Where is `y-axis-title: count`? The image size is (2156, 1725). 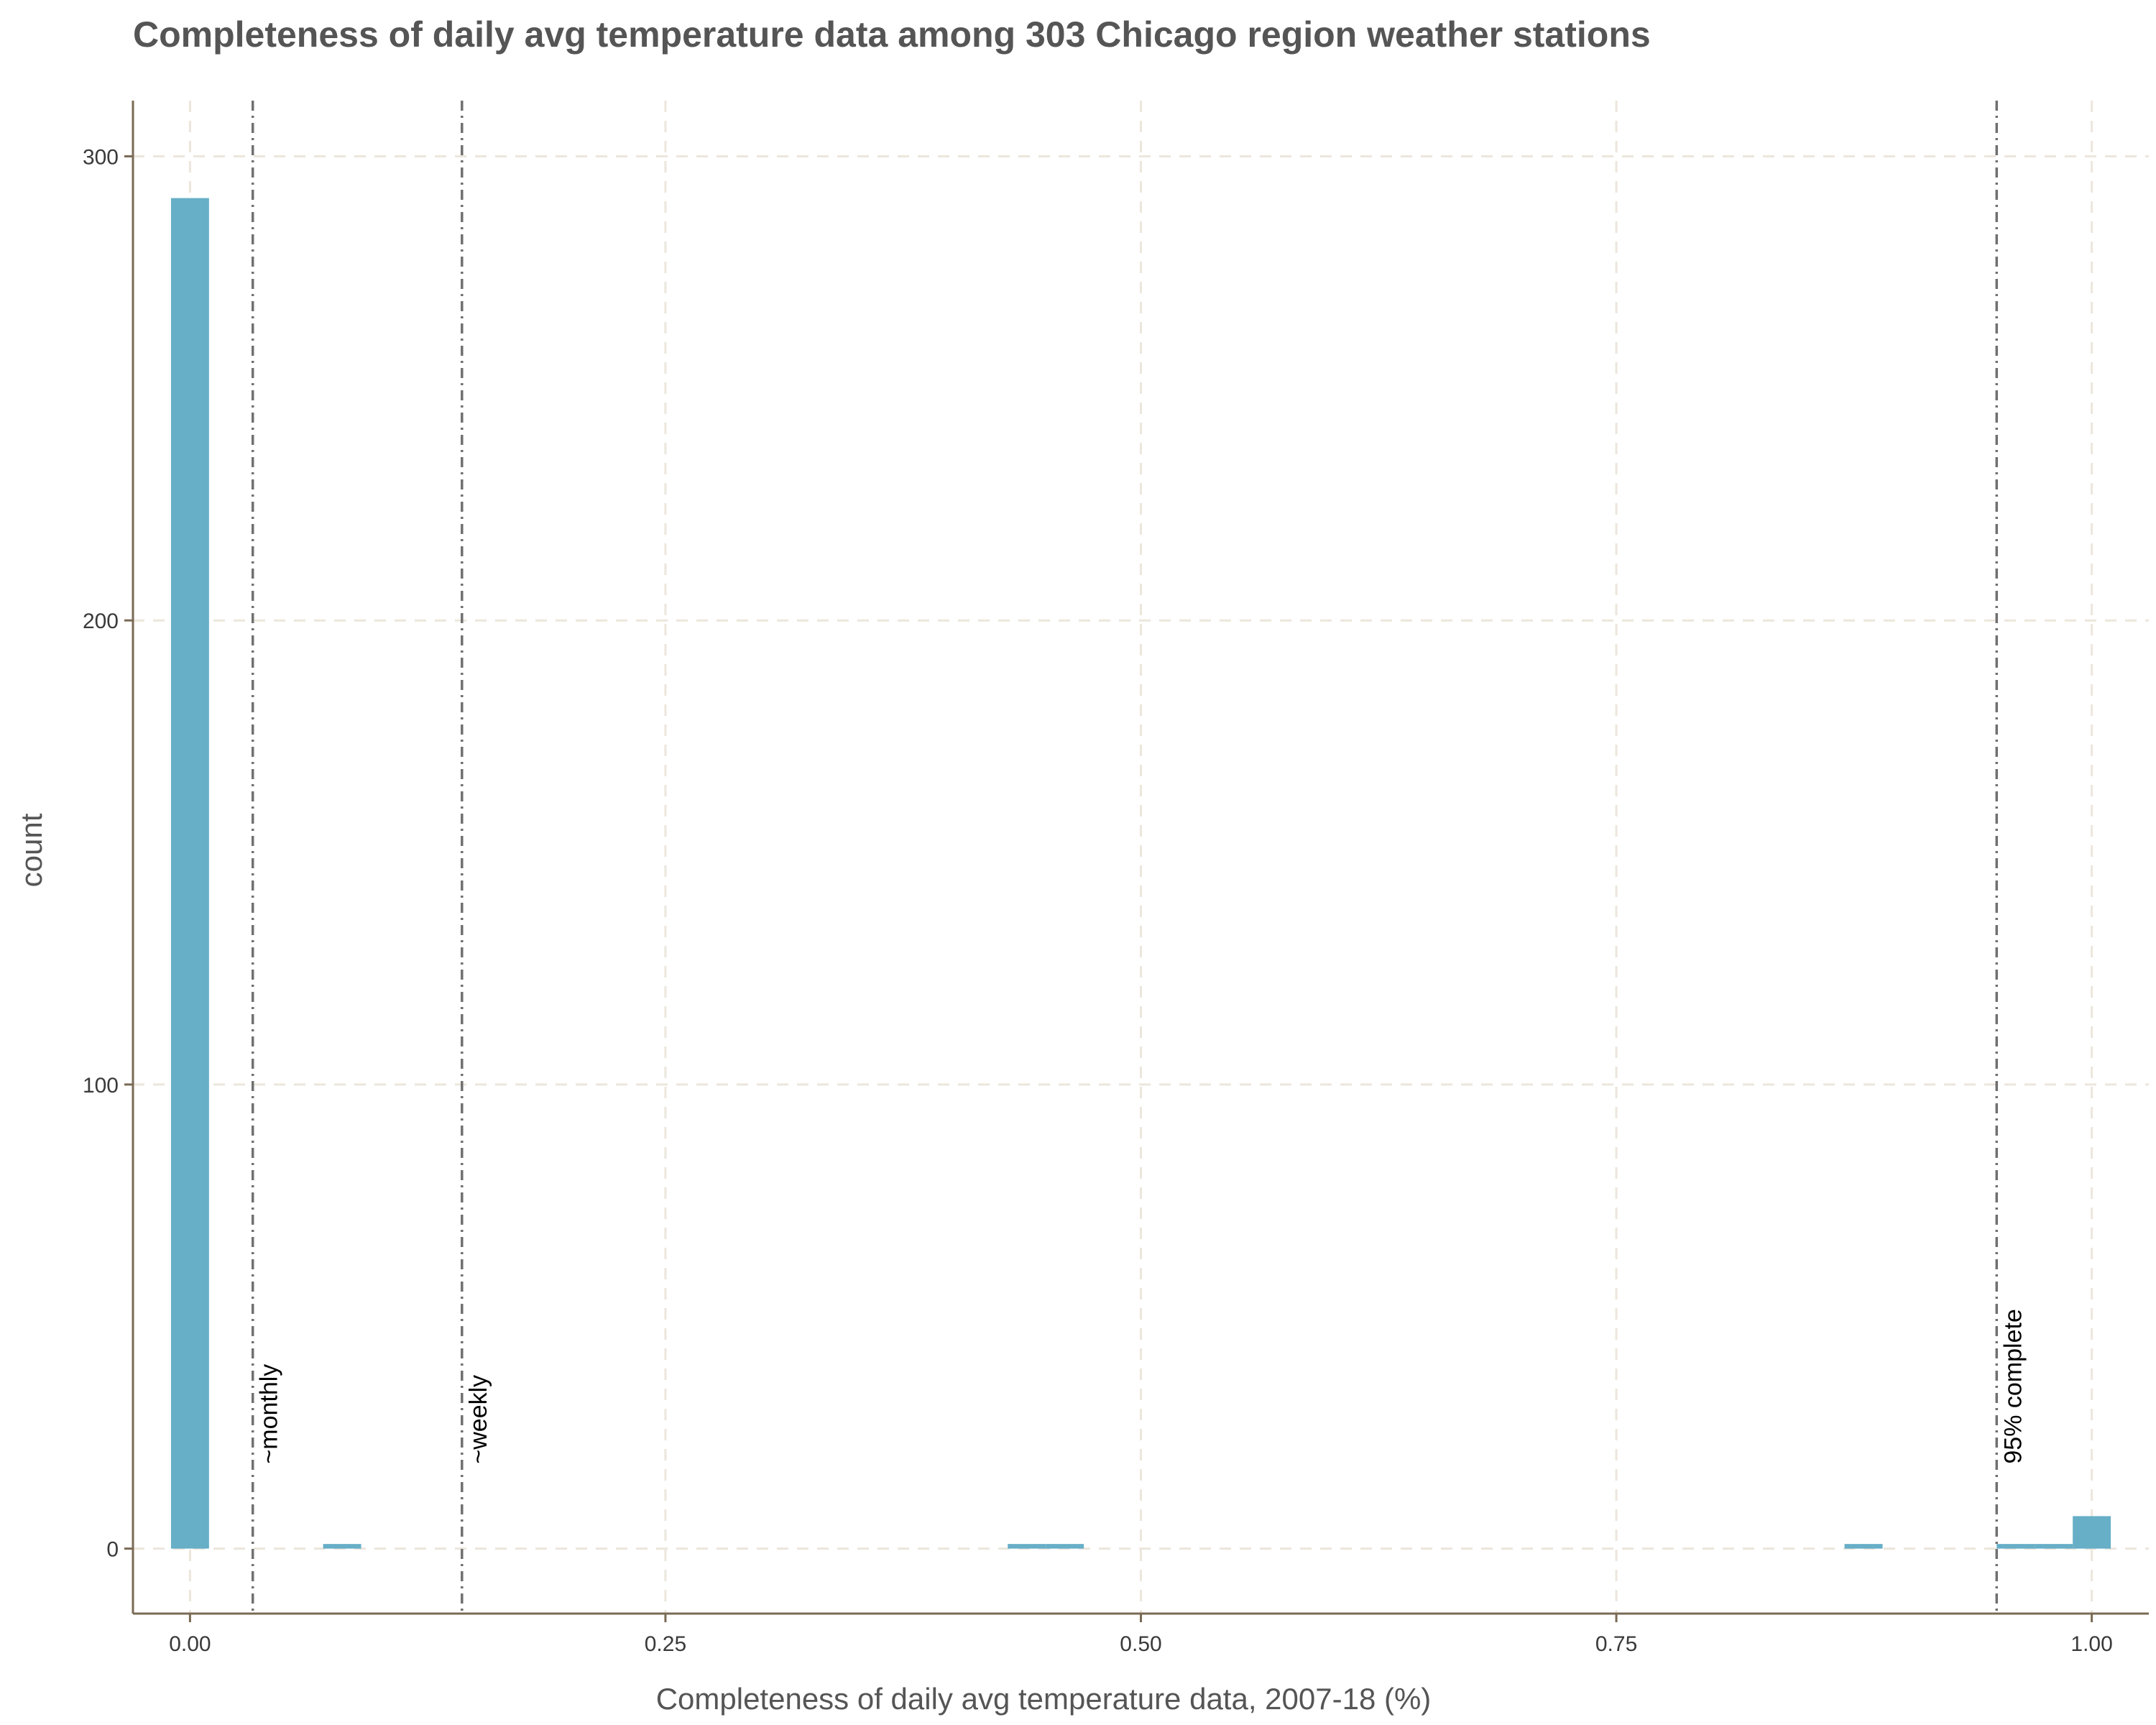 y-axis-title: count is located at coordinates (31, 850).